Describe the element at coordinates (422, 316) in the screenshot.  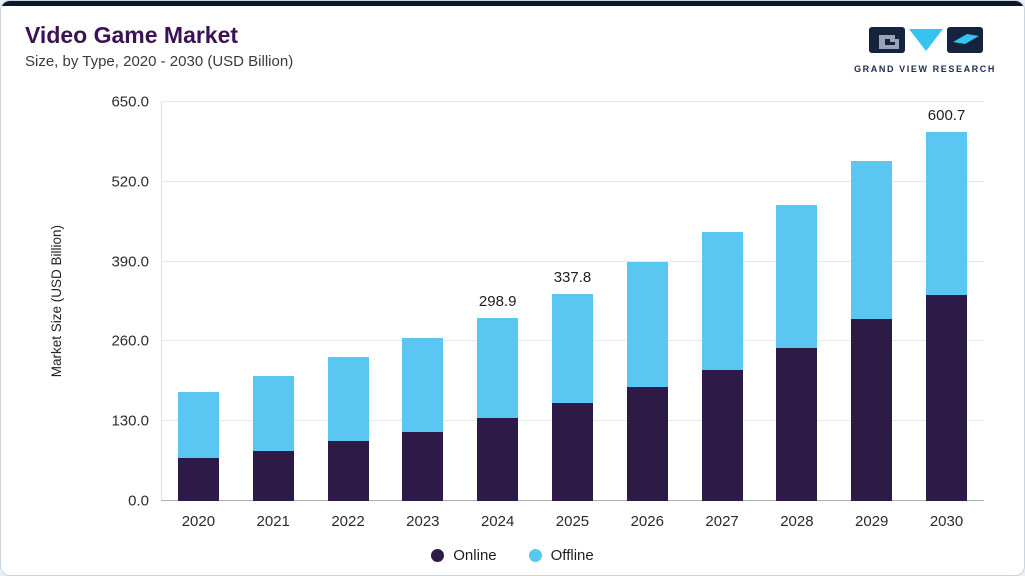
I see `bar-column-2023: 2023` at that location.